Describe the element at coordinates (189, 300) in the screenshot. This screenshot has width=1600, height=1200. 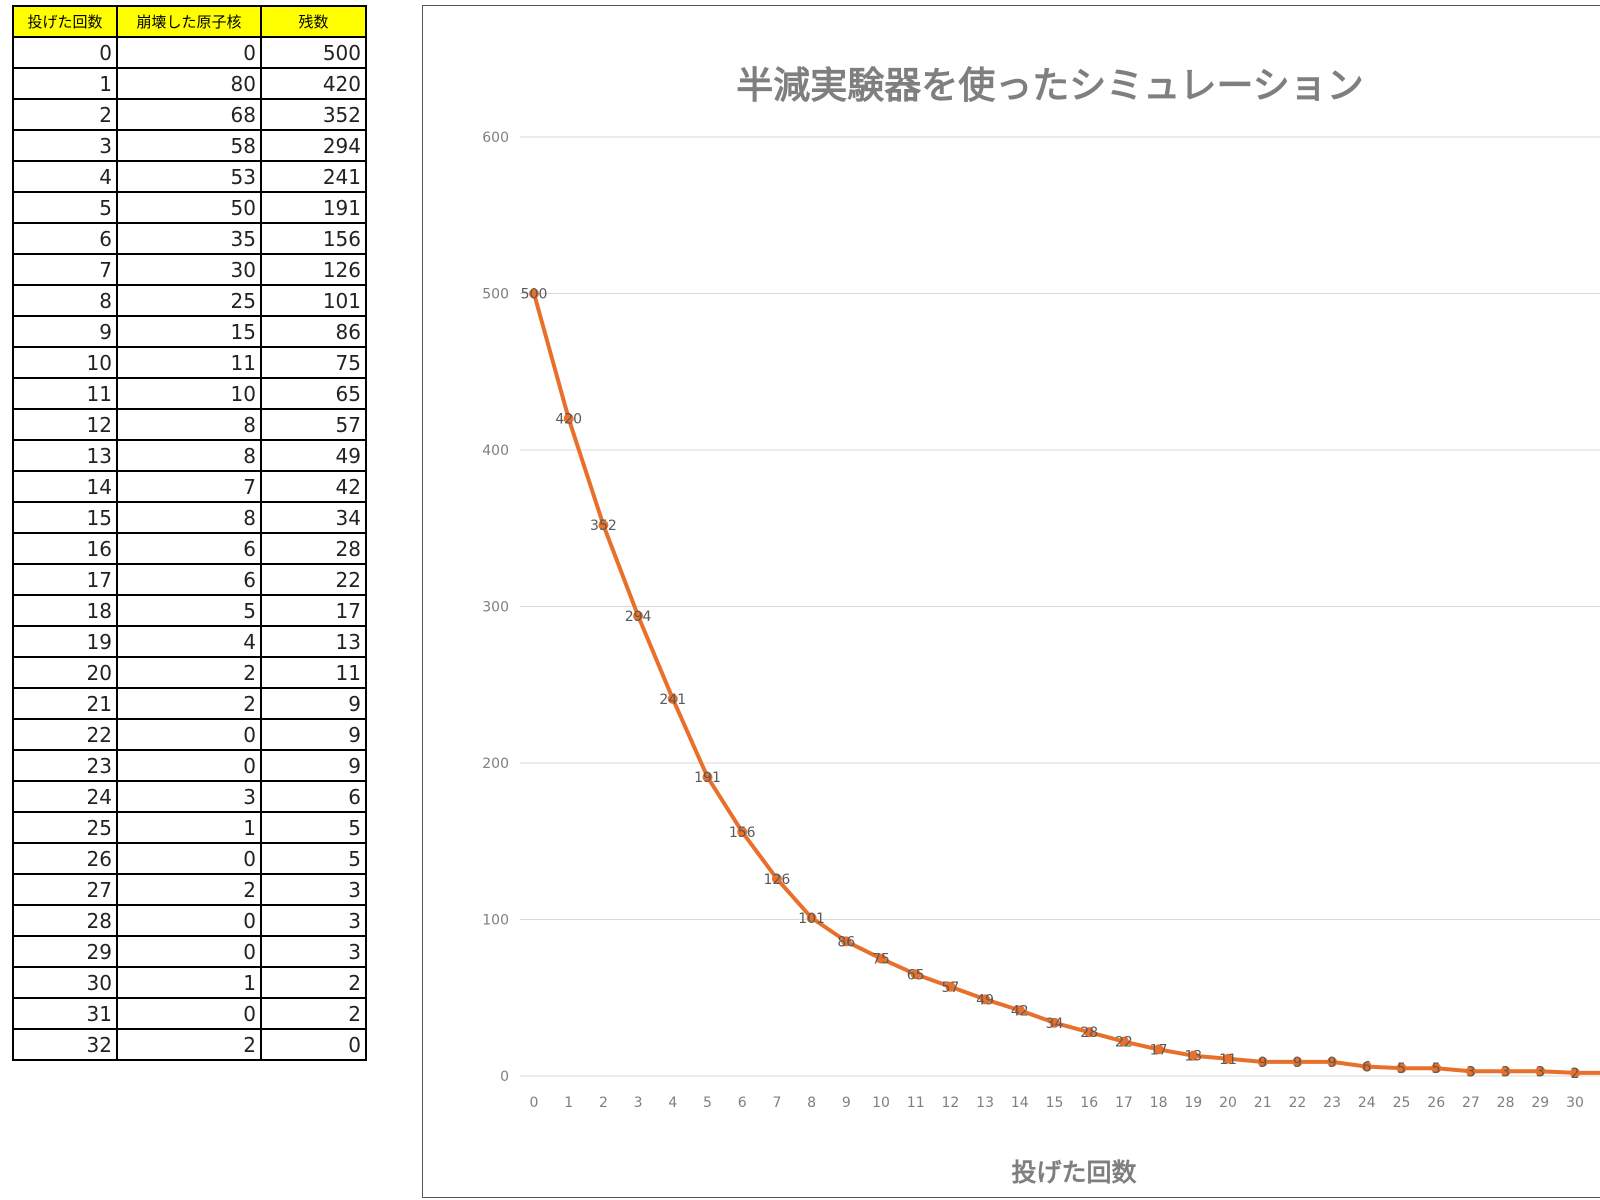
I see `cell-decayed: 25` at that location.